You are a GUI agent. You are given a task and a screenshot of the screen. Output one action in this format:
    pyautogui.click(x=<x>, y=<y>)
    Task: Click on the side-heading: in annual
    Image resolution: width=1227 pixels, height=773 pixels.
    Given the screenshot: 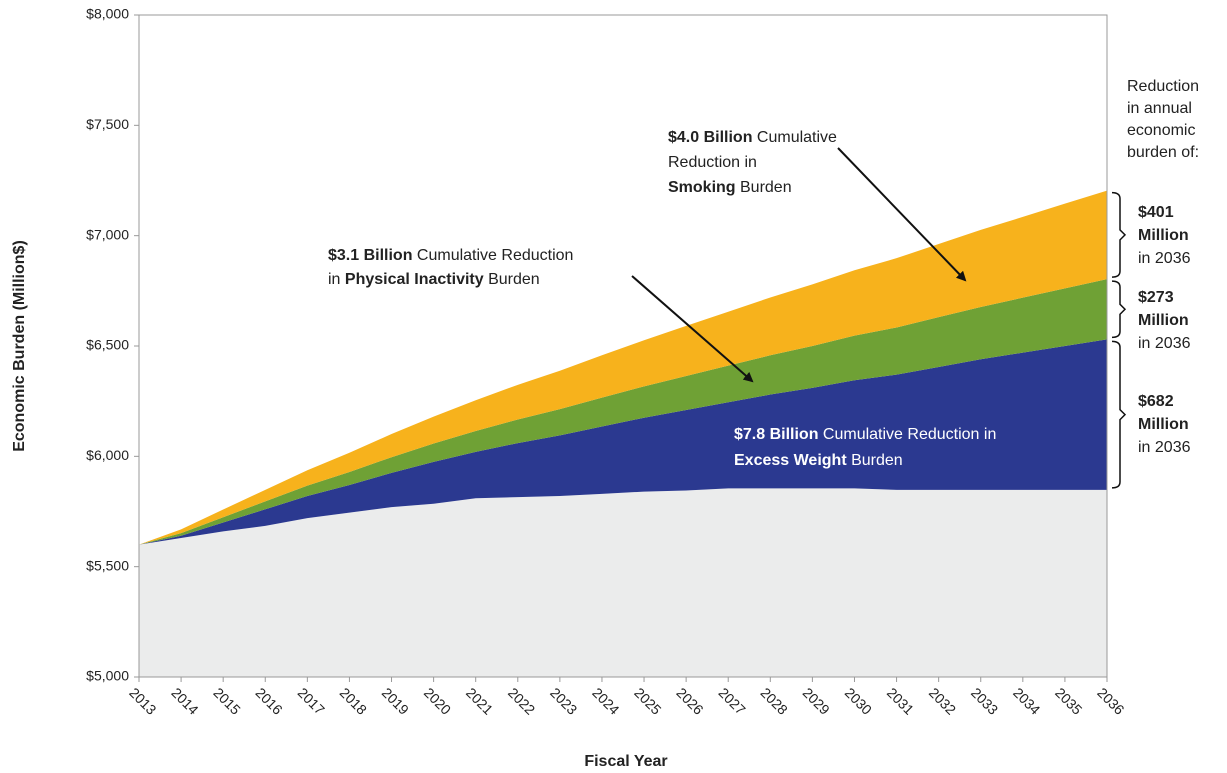 What is the action you would take?
    pyautogui.click(x=1159, y=108)
    